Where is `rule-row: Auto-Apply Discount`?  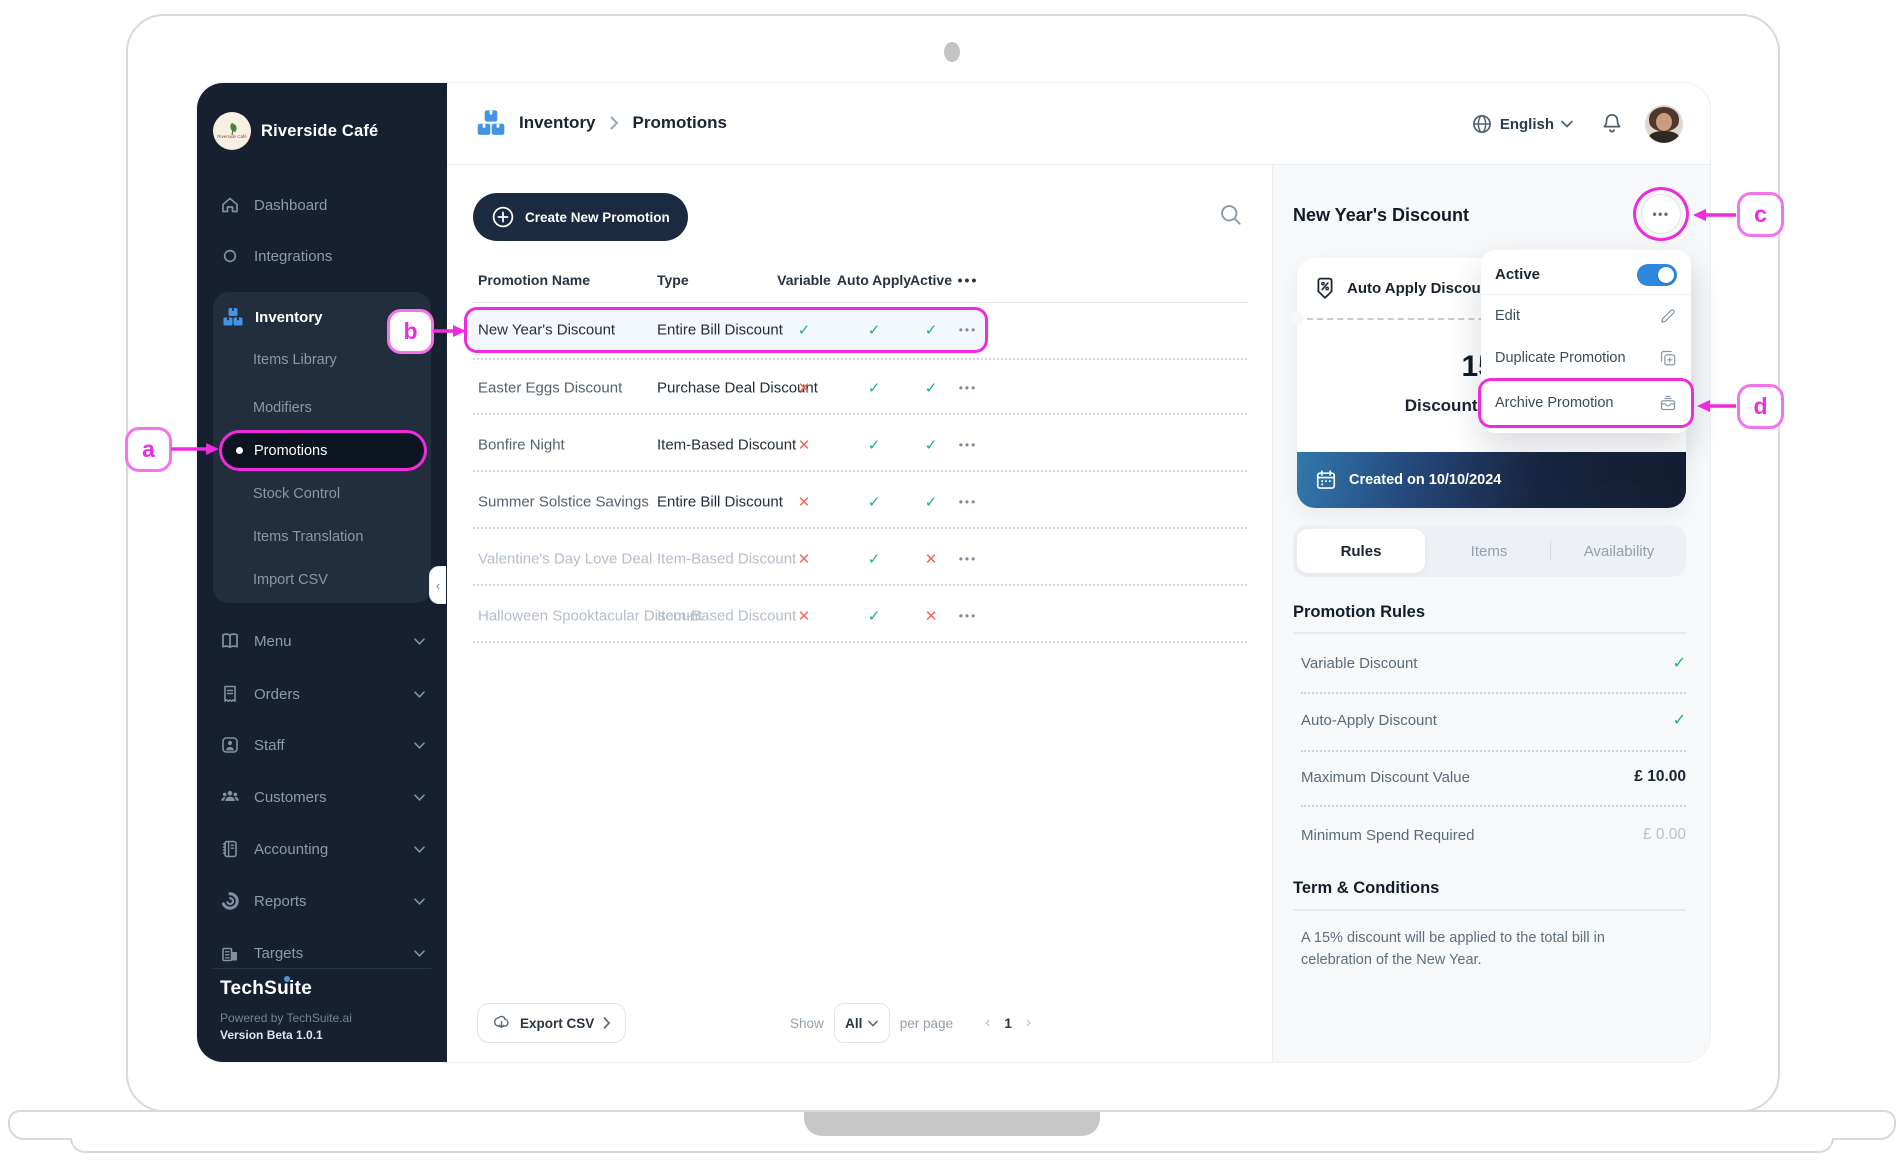 rule-row: Auto-Apply Discount is located at coordinates (1493, 720).